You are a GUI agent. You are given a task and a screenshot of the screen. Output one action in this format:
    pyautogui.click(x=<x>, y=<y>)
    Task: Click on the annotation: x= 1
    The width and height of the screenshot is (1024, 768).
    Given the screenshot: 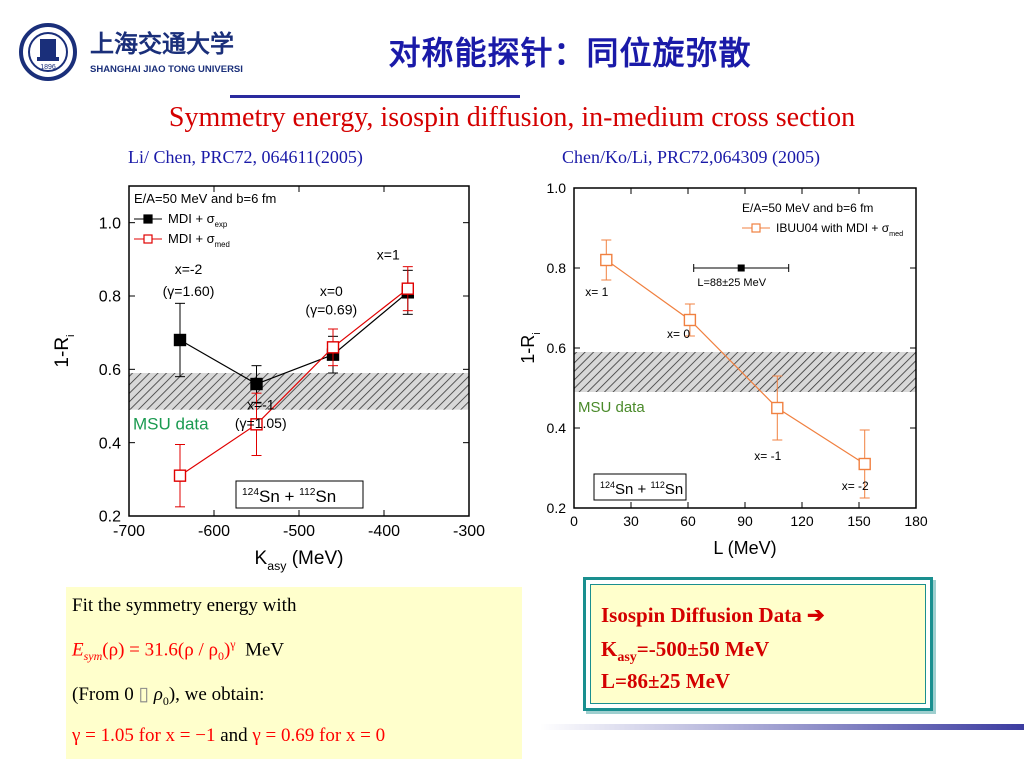 What is the action you would take?
    pyautogui.click(x=596, y=292)
    